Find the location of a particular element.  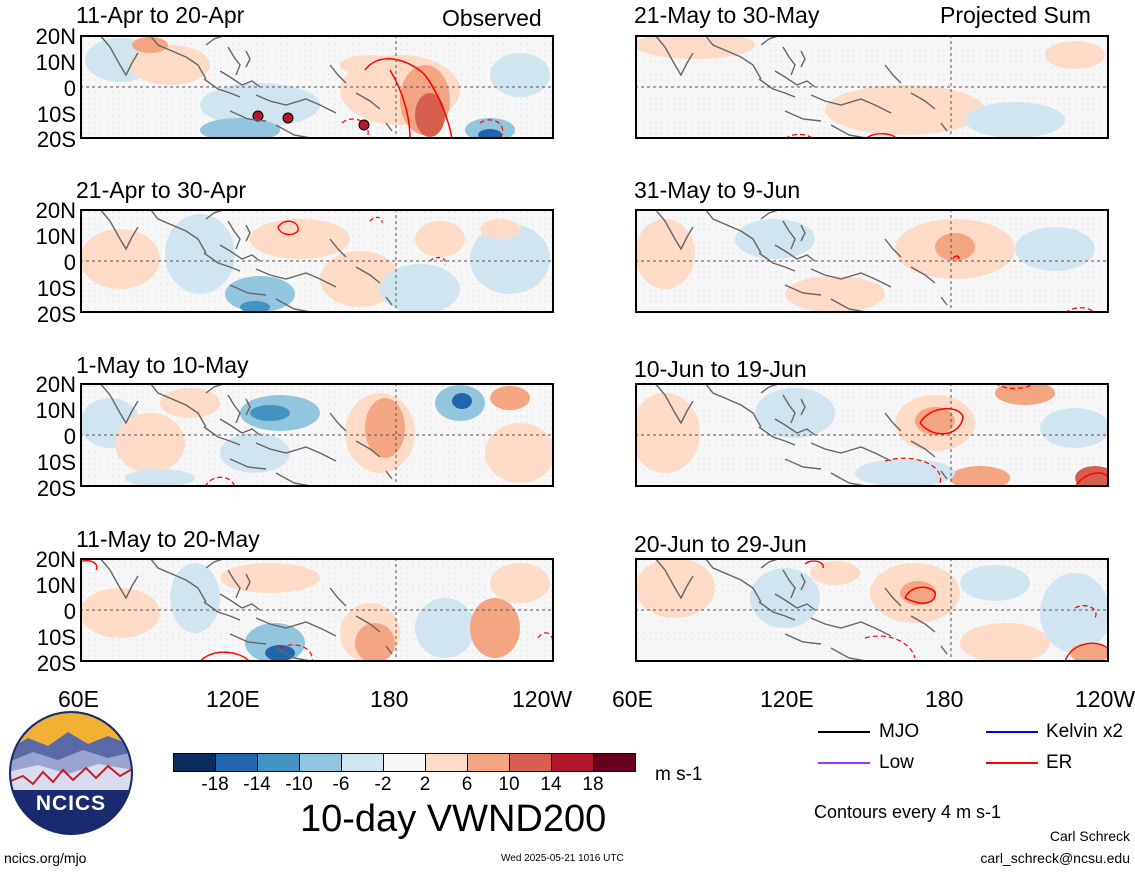

panel-title: 20-Jun to 29-Jun is located at coordinates (720, 544).